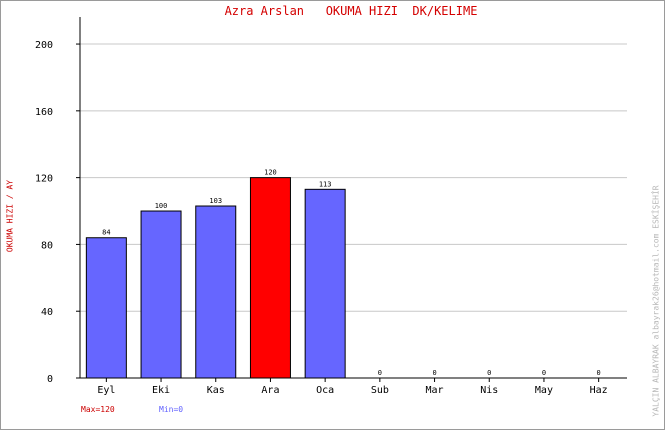 The height and width of the screenshot is (430, 665). Describe the element at coordinates (44, 45) in the screenshot. I see `y-tick-label: 200` at that location.